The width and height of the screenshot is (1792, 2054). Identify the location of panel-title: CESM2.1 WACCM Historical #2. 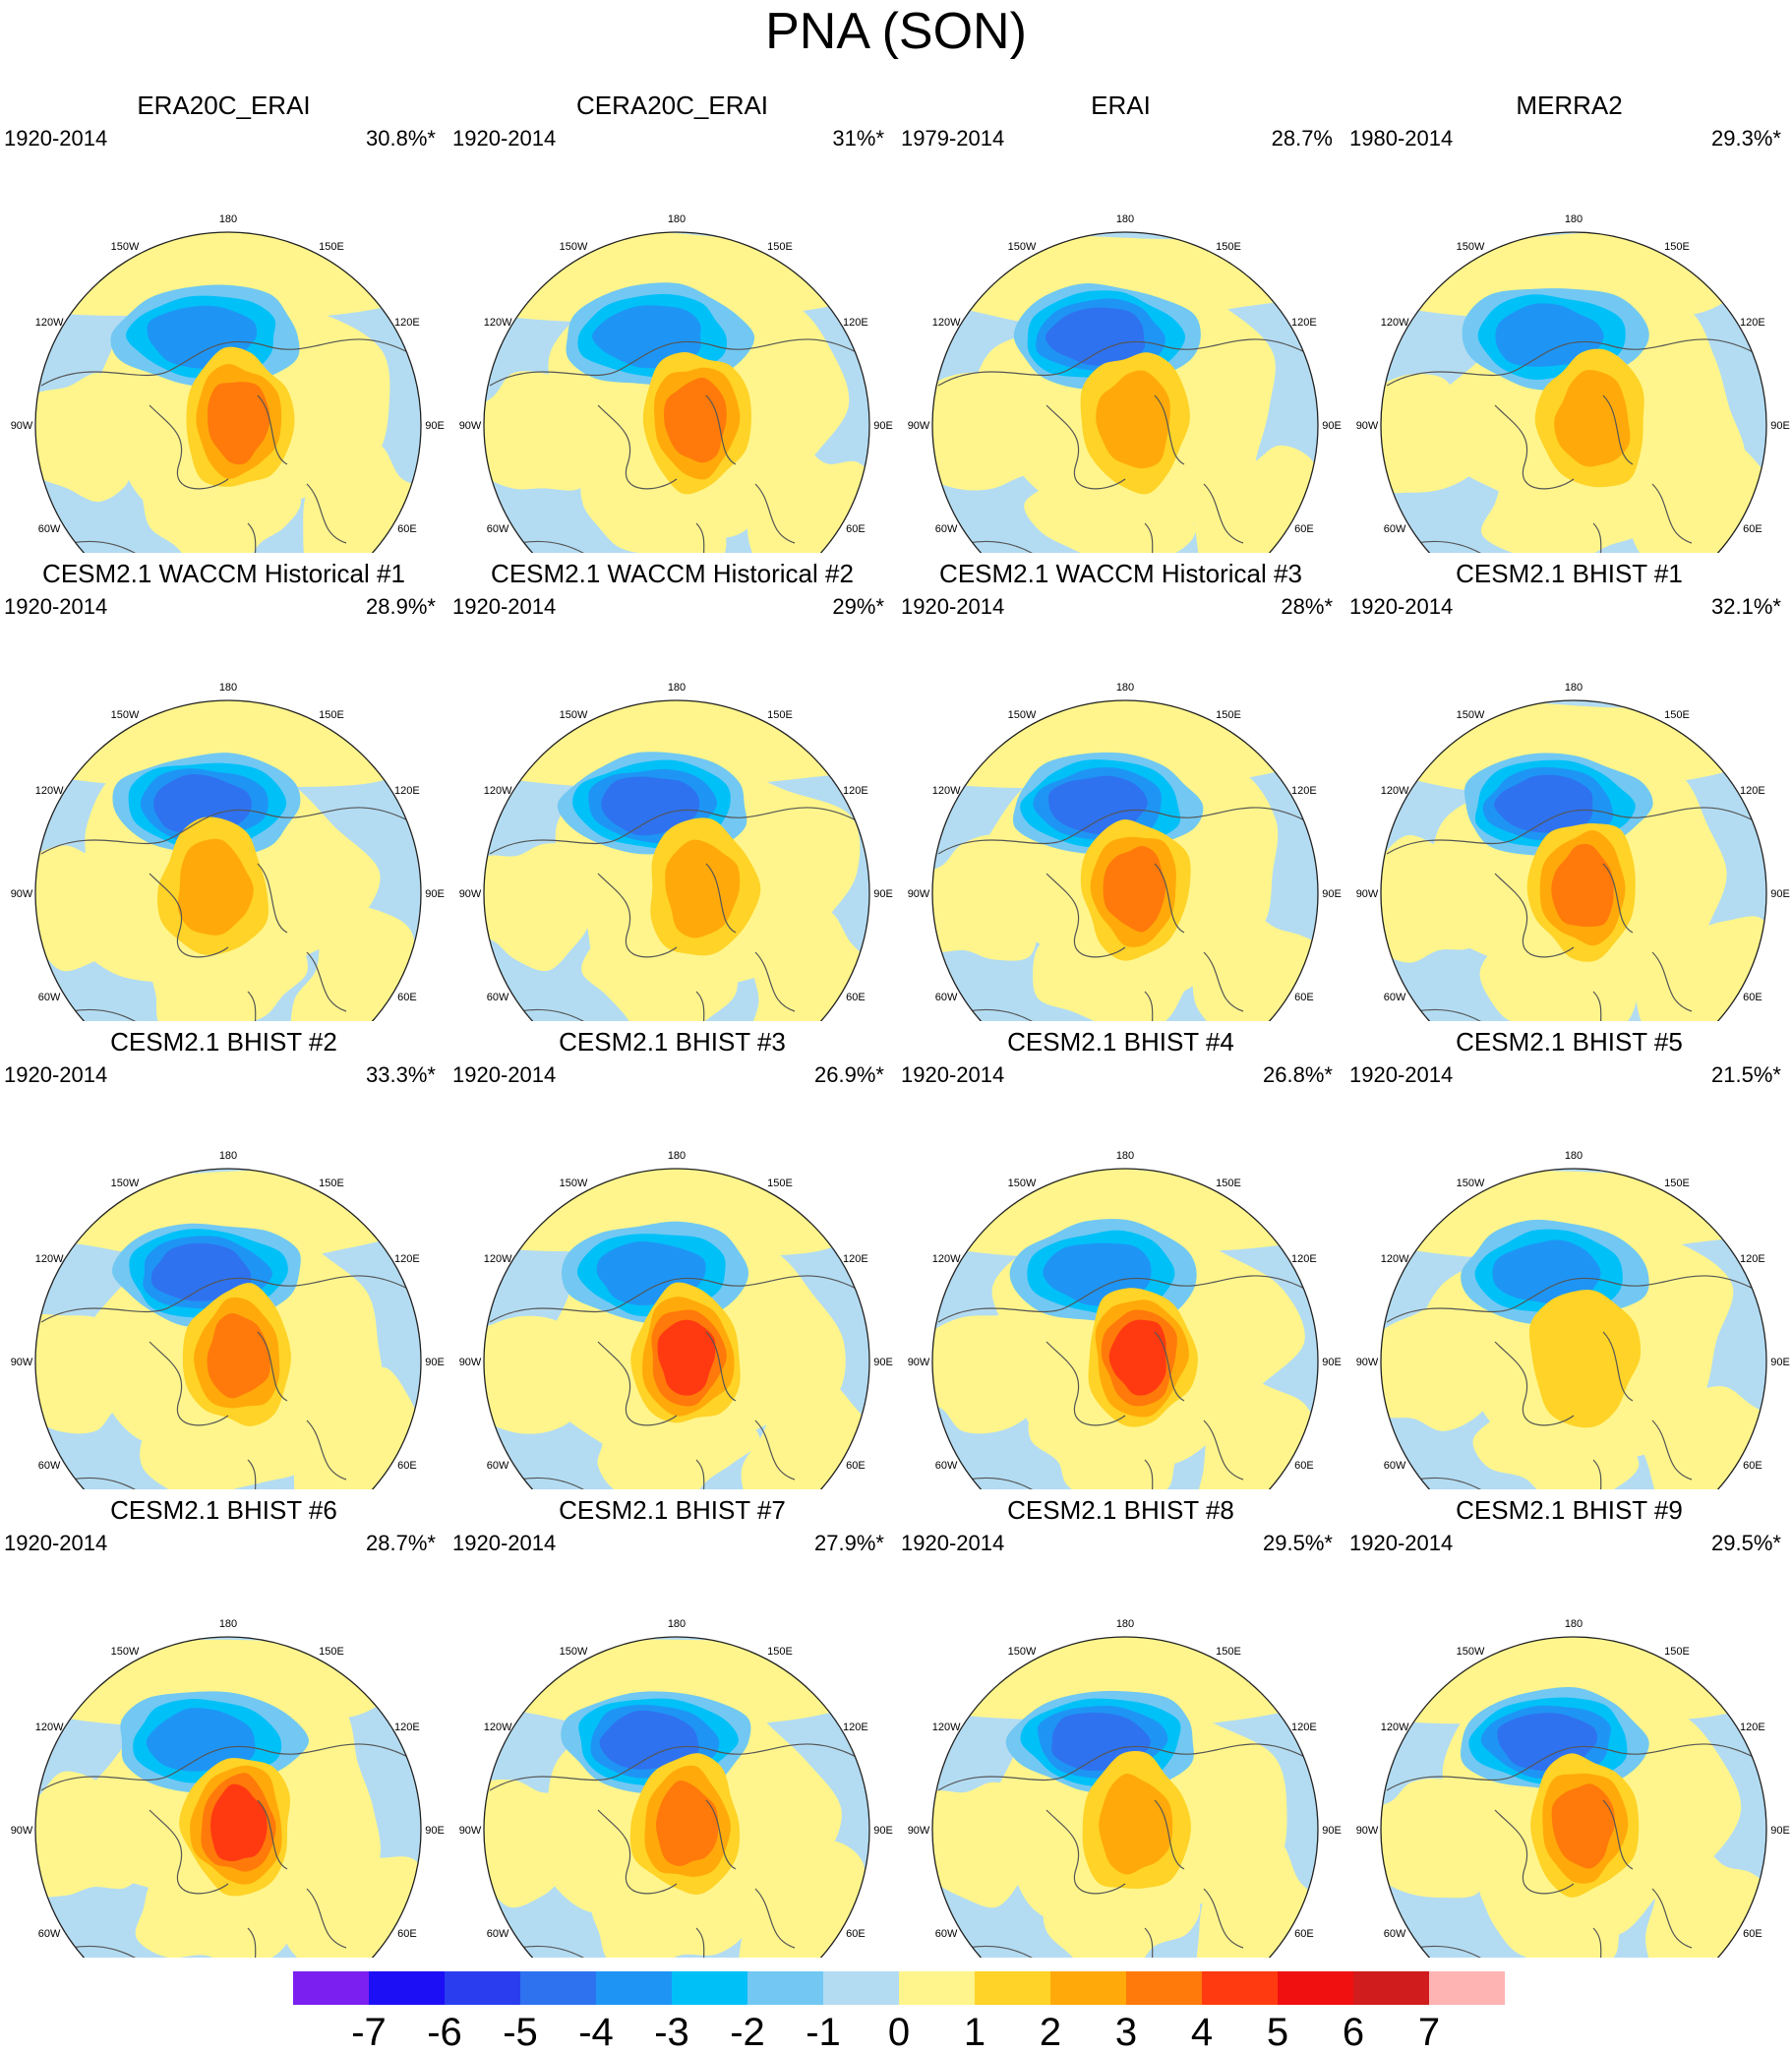
(672, 573).